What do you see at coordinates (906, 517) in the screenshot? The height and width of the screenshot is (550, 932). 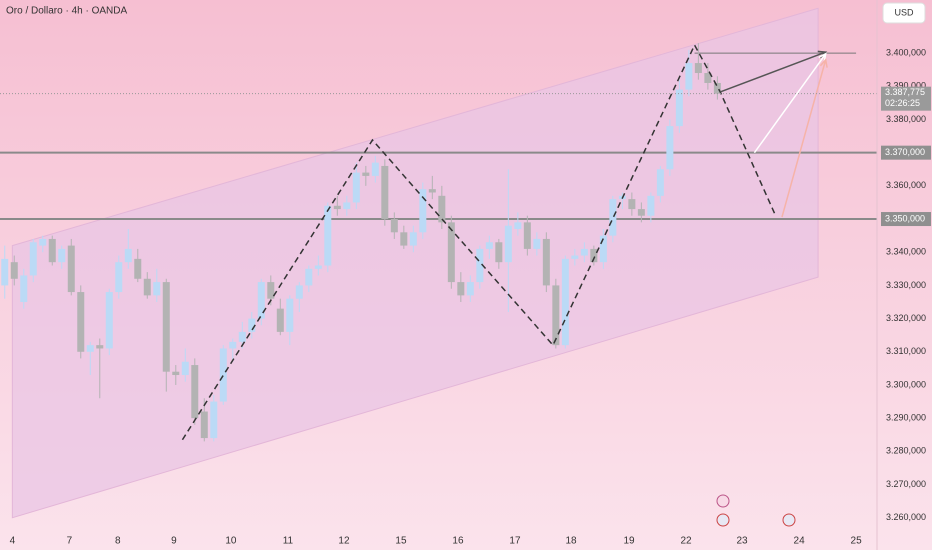 I see `y-tick-label: 3.260,000` at bounding box center [906, 517].